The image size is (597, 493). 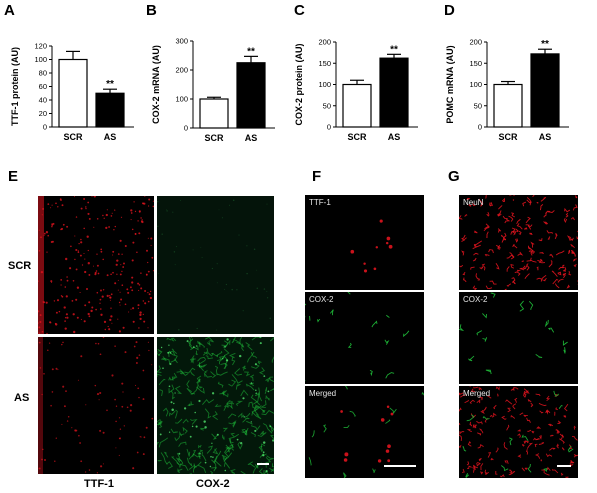 I want to click on chart-pomc-mrna: 0 50 100 150 200 POMC mRNA (AU) SCR AS **, so click(x=507, y=90).